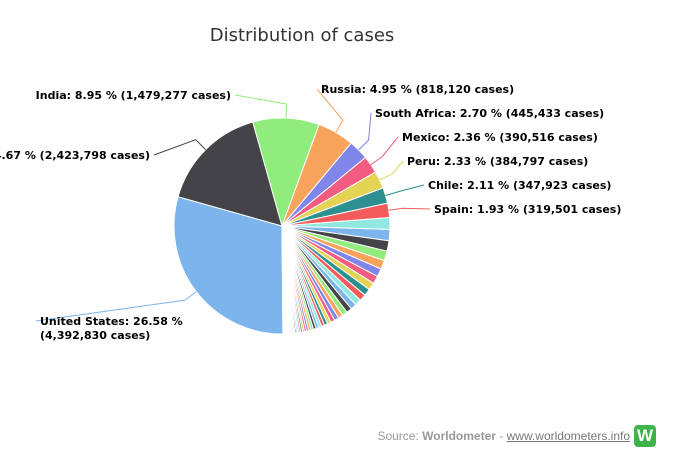  Describe the element at coordinates (400, 436) in the screenshot. I see `credits-prefix: Source:` at that location.